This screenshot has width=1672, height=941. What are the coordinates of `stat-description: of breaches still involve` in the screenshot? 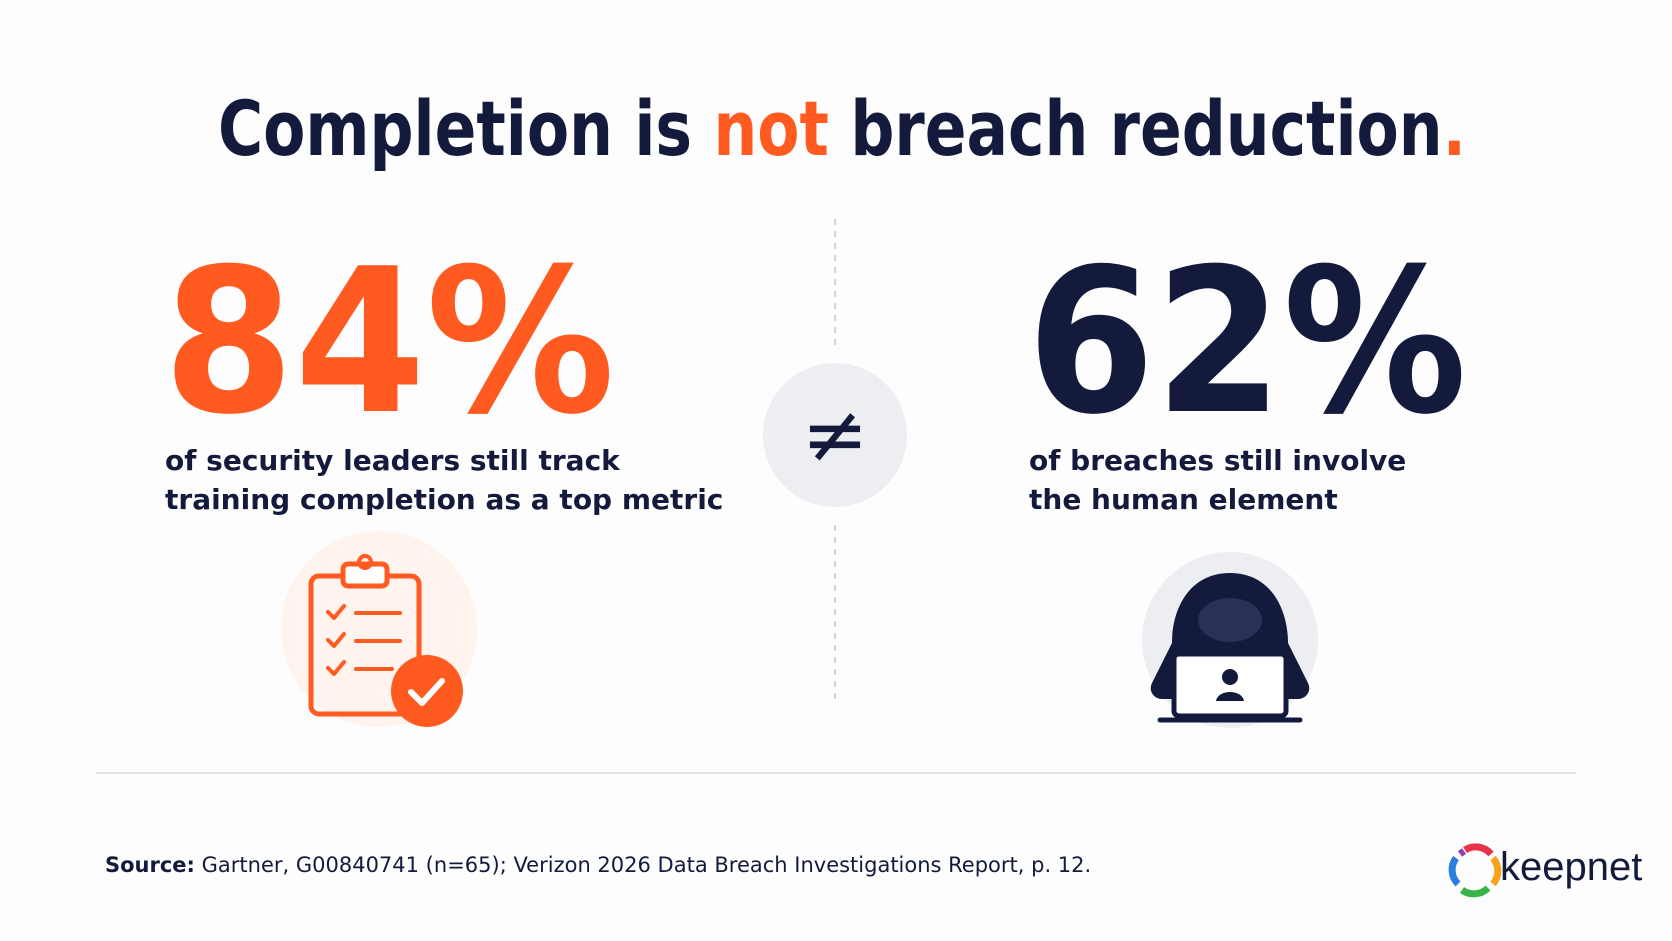 It's located at (1217, 460).